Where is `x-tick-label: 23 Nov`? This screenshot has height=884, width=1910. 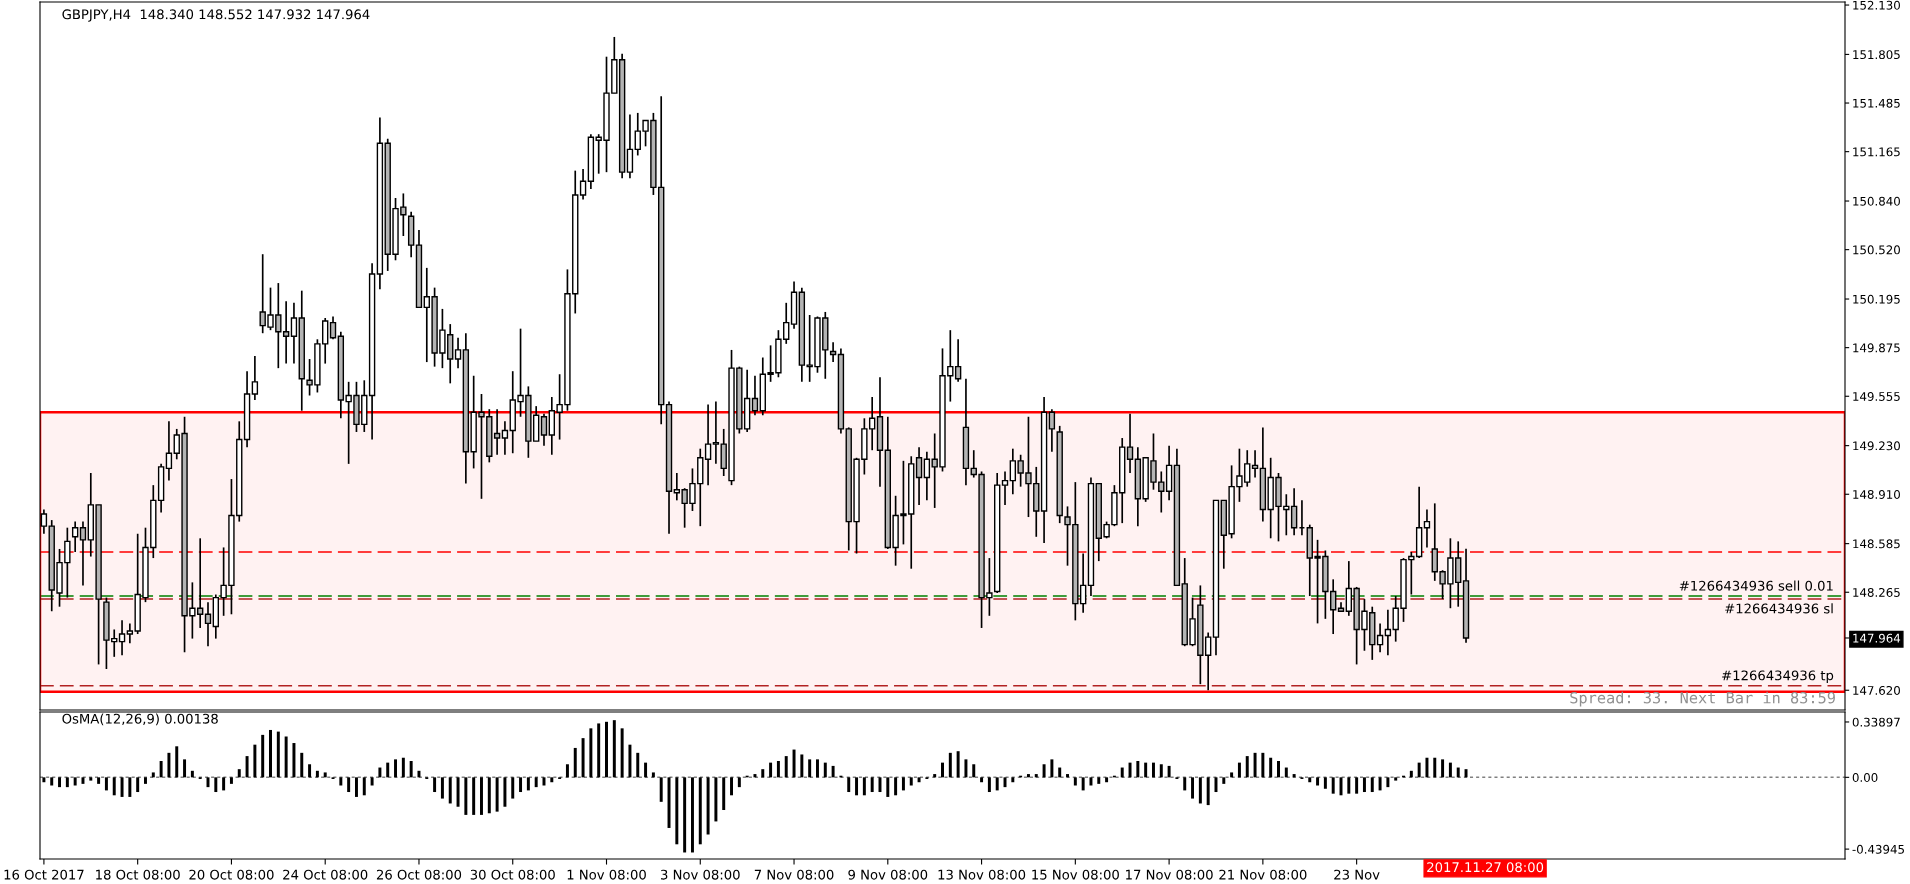 x-tick-label: 23 Nov is located at coordinates (1357, 874).